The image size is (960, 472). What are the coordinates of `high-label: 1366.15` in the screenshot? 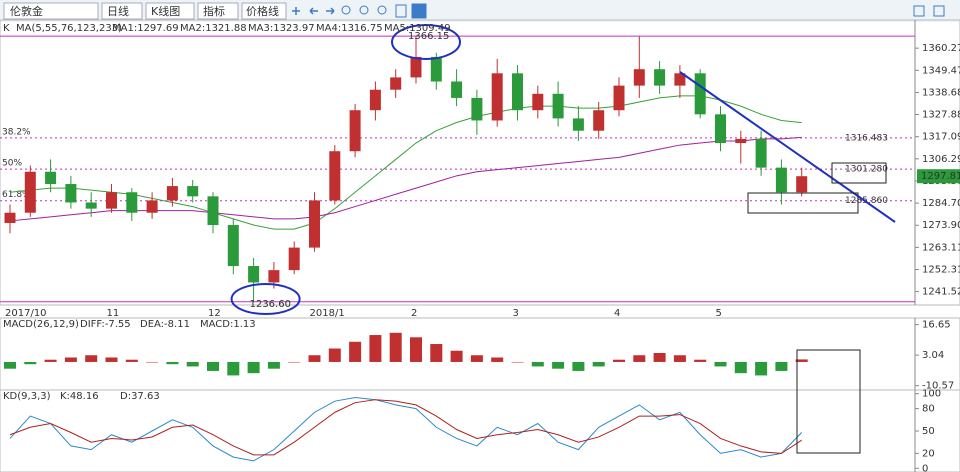 It's located at (428, 36).